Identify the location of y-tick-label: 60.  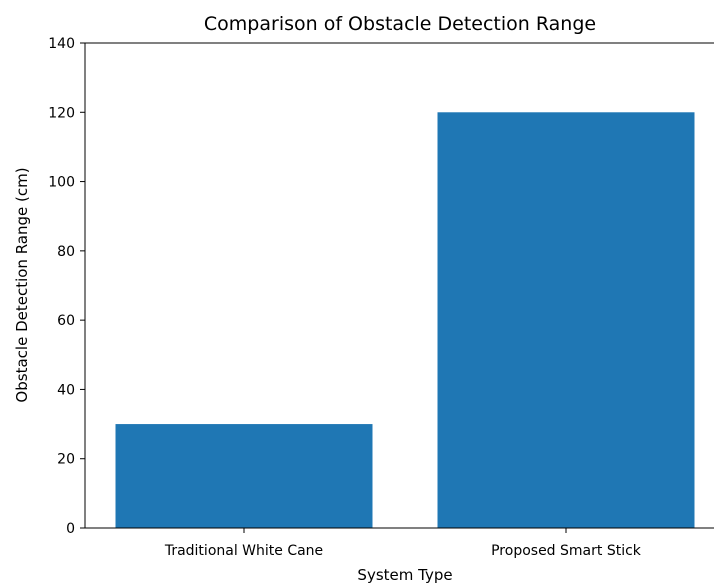
(66, 321).